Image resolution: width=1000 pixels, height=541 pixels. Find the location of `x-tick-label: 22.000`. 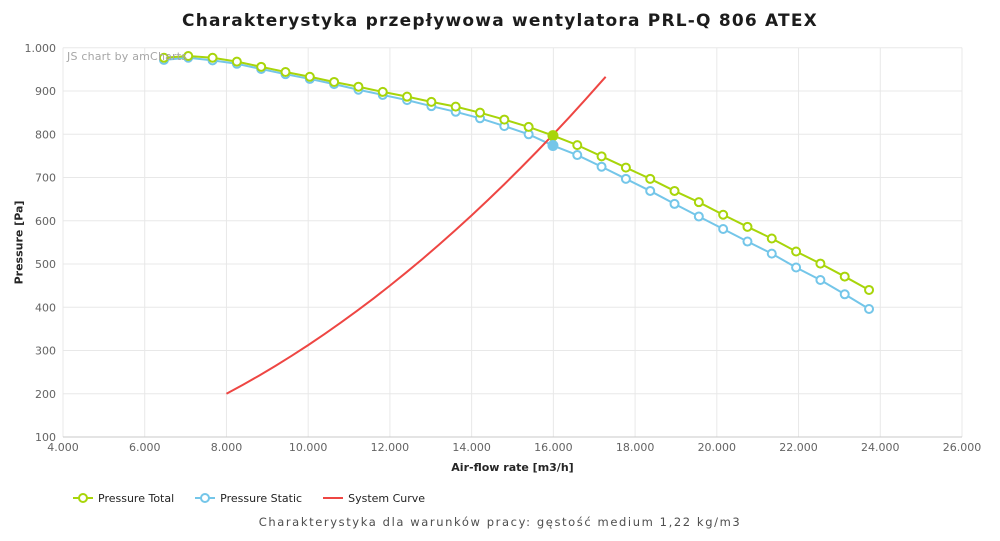

x-tick-label: 22.000 is located at coordinates (798, 447).